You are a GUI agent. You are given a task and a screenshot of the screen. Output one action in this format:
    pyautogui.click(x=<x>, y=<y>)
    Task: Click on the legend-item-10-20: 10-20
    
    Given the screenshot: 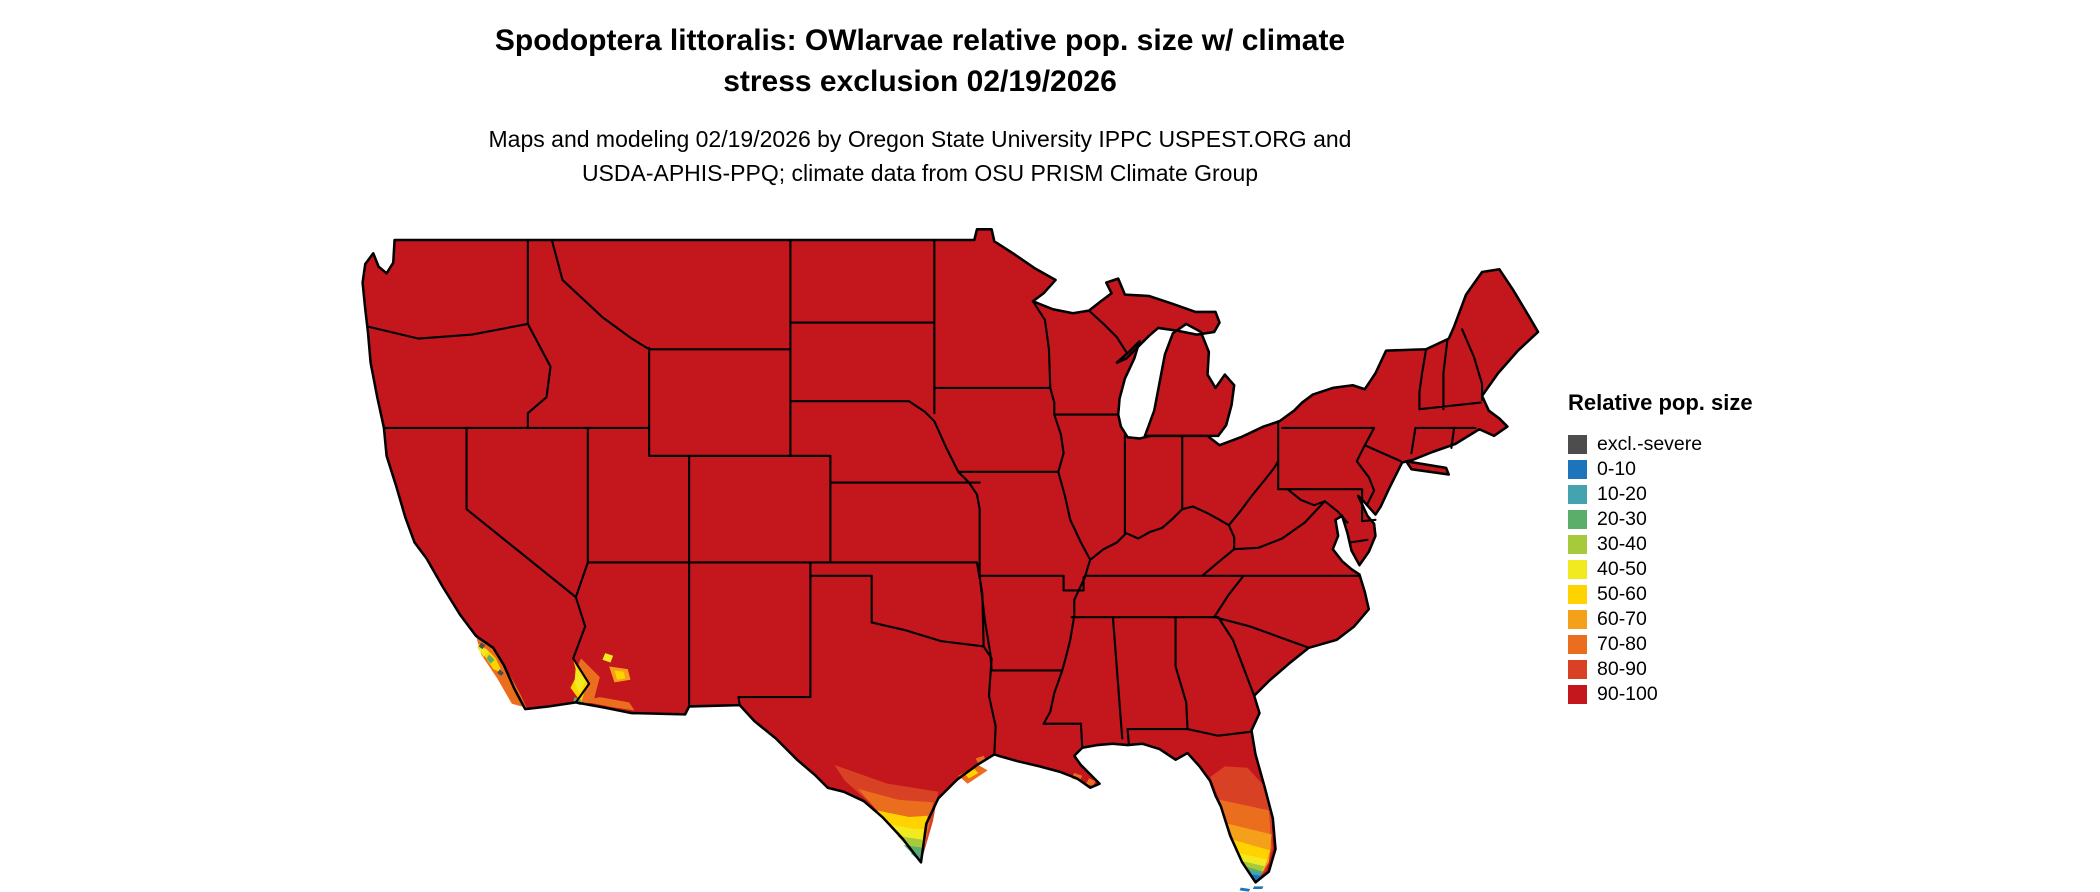 What is the action you would take?
    pyautogui.click(x=1660, y=494)
    